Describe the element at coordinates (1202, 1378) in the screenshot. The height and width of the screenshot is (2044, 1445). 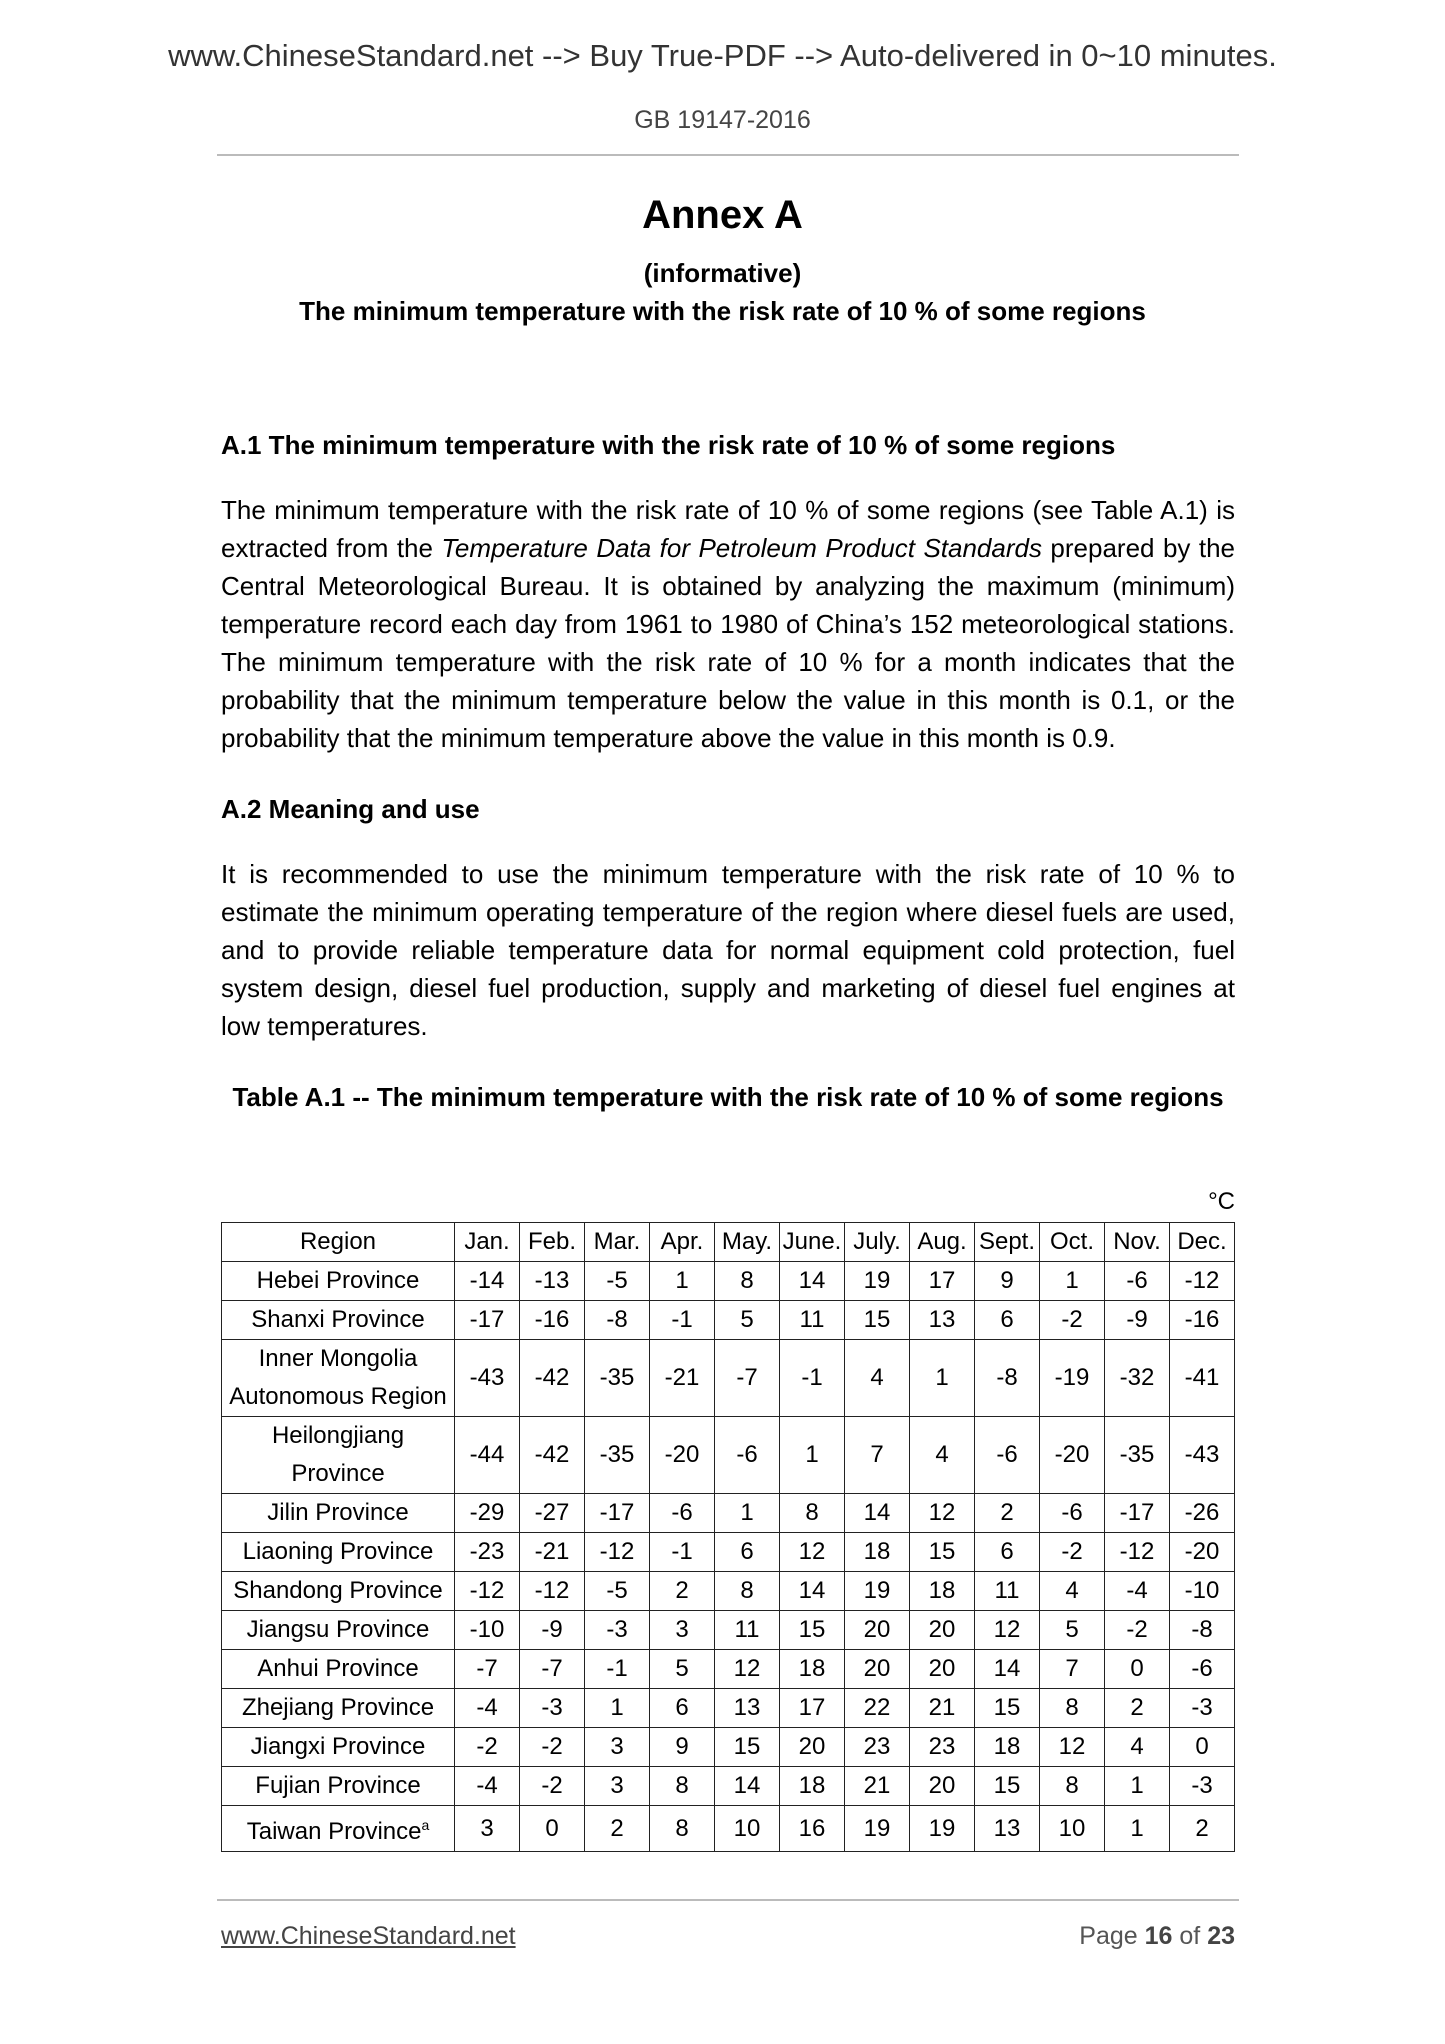
I see `value-cell: -41` at that location.